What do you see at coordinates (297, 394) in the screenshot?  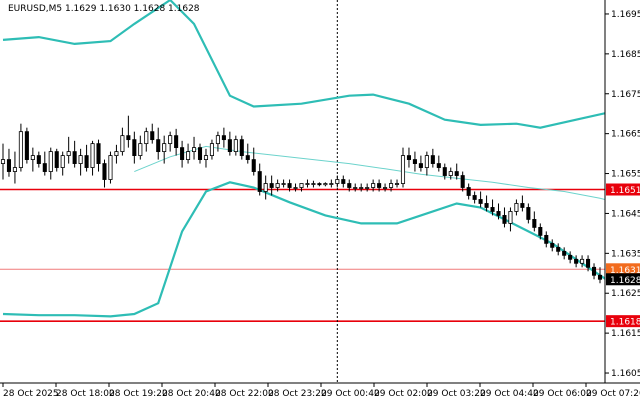 I see `x-tick-label: 28 Oct 23:20` at bounding box center [297, 394].